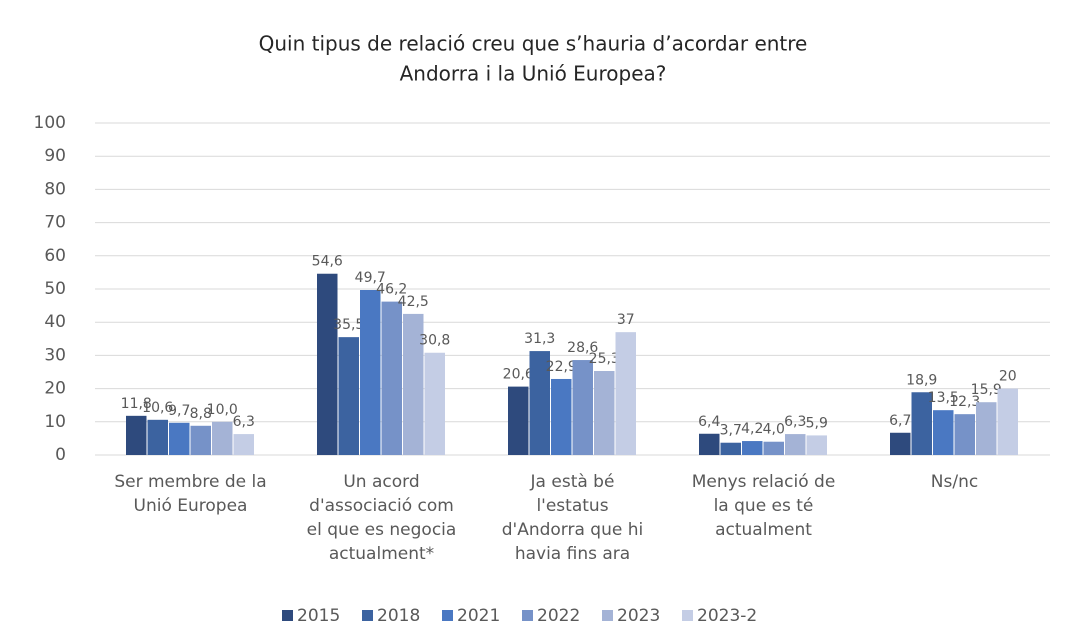 Image resolution: width=1066 pixels, height=628 pixels. What do you see at coordinates (943, 398) in the screenshot?
I see `data-label: 13,5` at bounding box center [943, 398].